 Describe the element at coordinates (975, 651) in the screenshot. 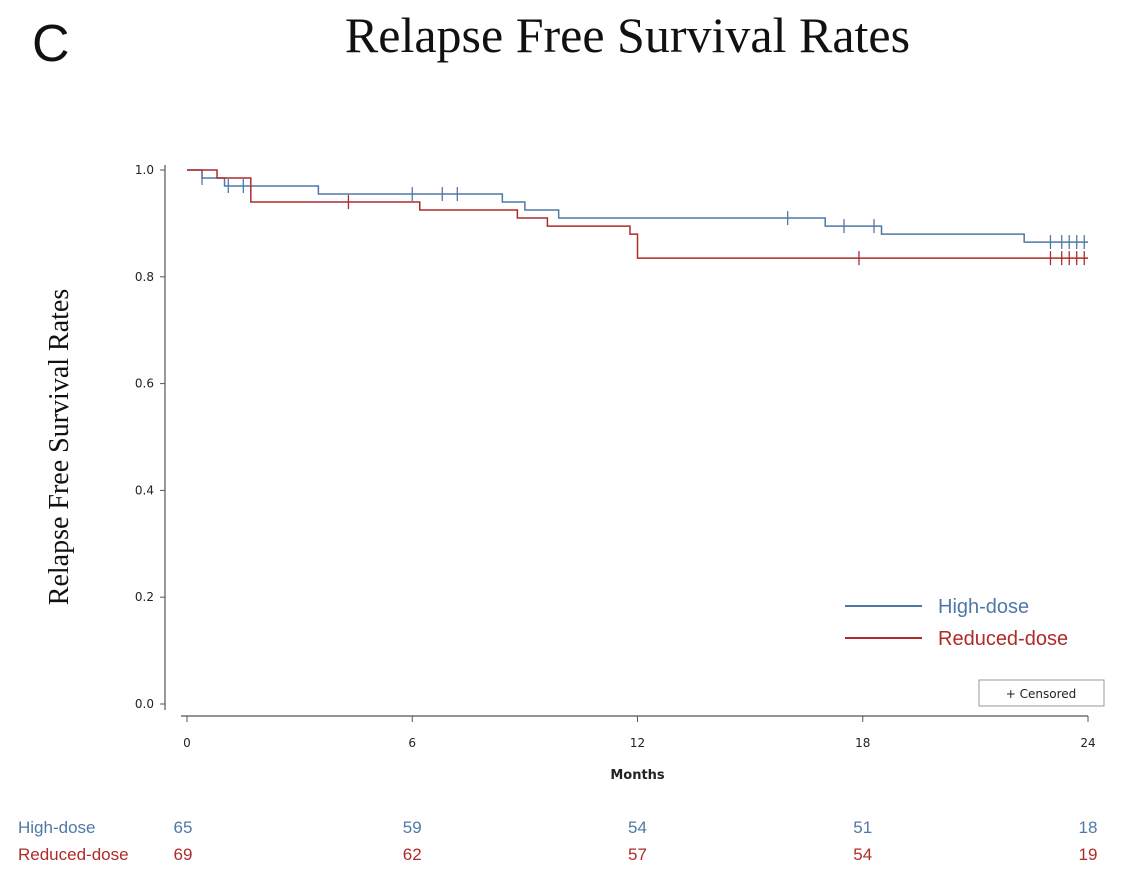

I see `chart-legend: High-dose Reduced-dose + Censored` at that location.